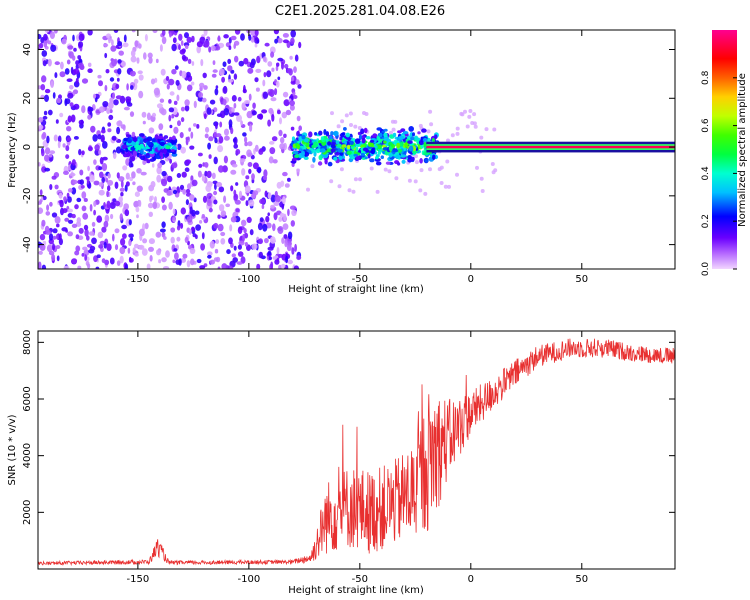  I want to click on y-tick-label: 2000, so click(27, 512).